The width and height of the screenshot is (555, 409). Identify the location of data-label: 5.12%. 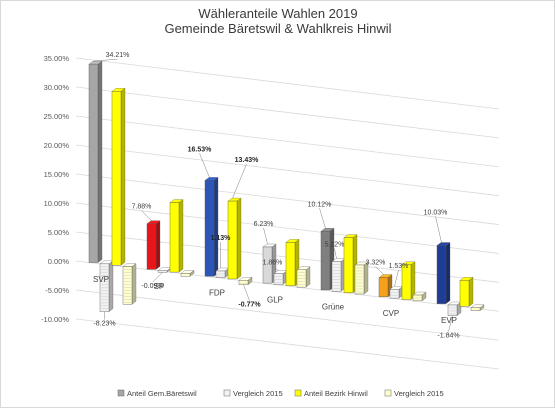
(335, 245).